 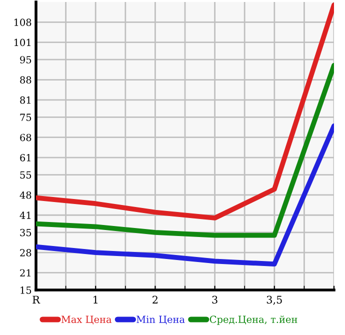 I want to click on x-tick-label: 3, so click(x=215, y=300).